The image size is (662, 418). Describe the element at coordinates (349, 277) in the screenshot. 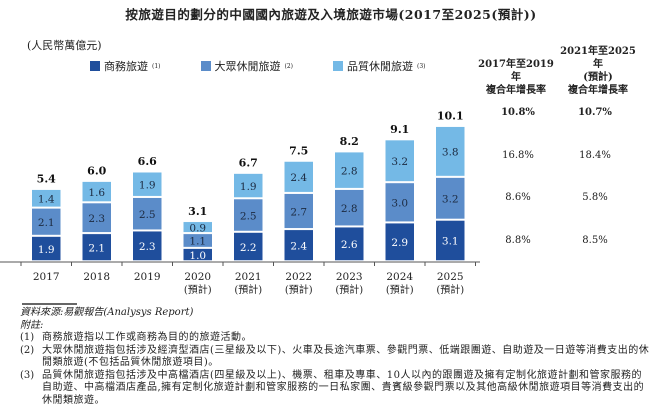

I see `x-tick-label: 2023` at that location.